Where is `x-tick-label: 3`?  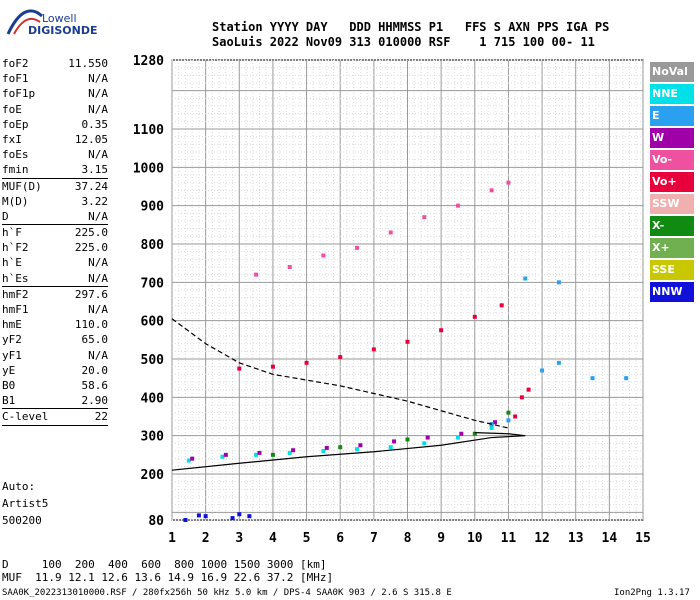 x-tick-label: 3 is located at coordinates (239, 538).